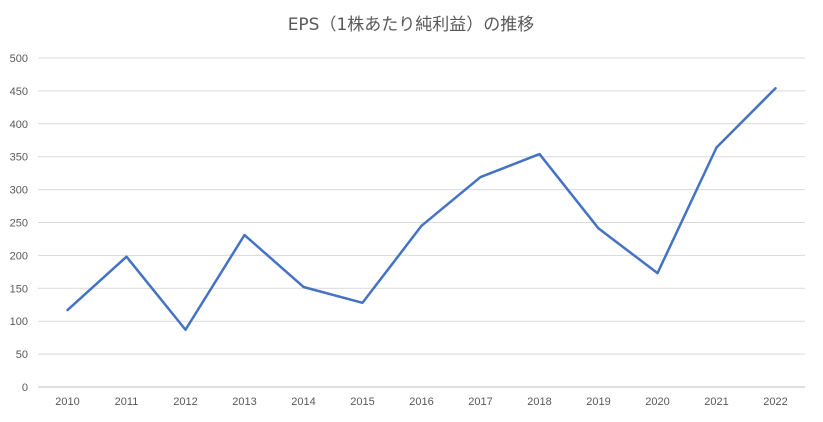 This screenshot has width=823, height=422. I want to click on x-tick-label: 2010, so click(67, 402).